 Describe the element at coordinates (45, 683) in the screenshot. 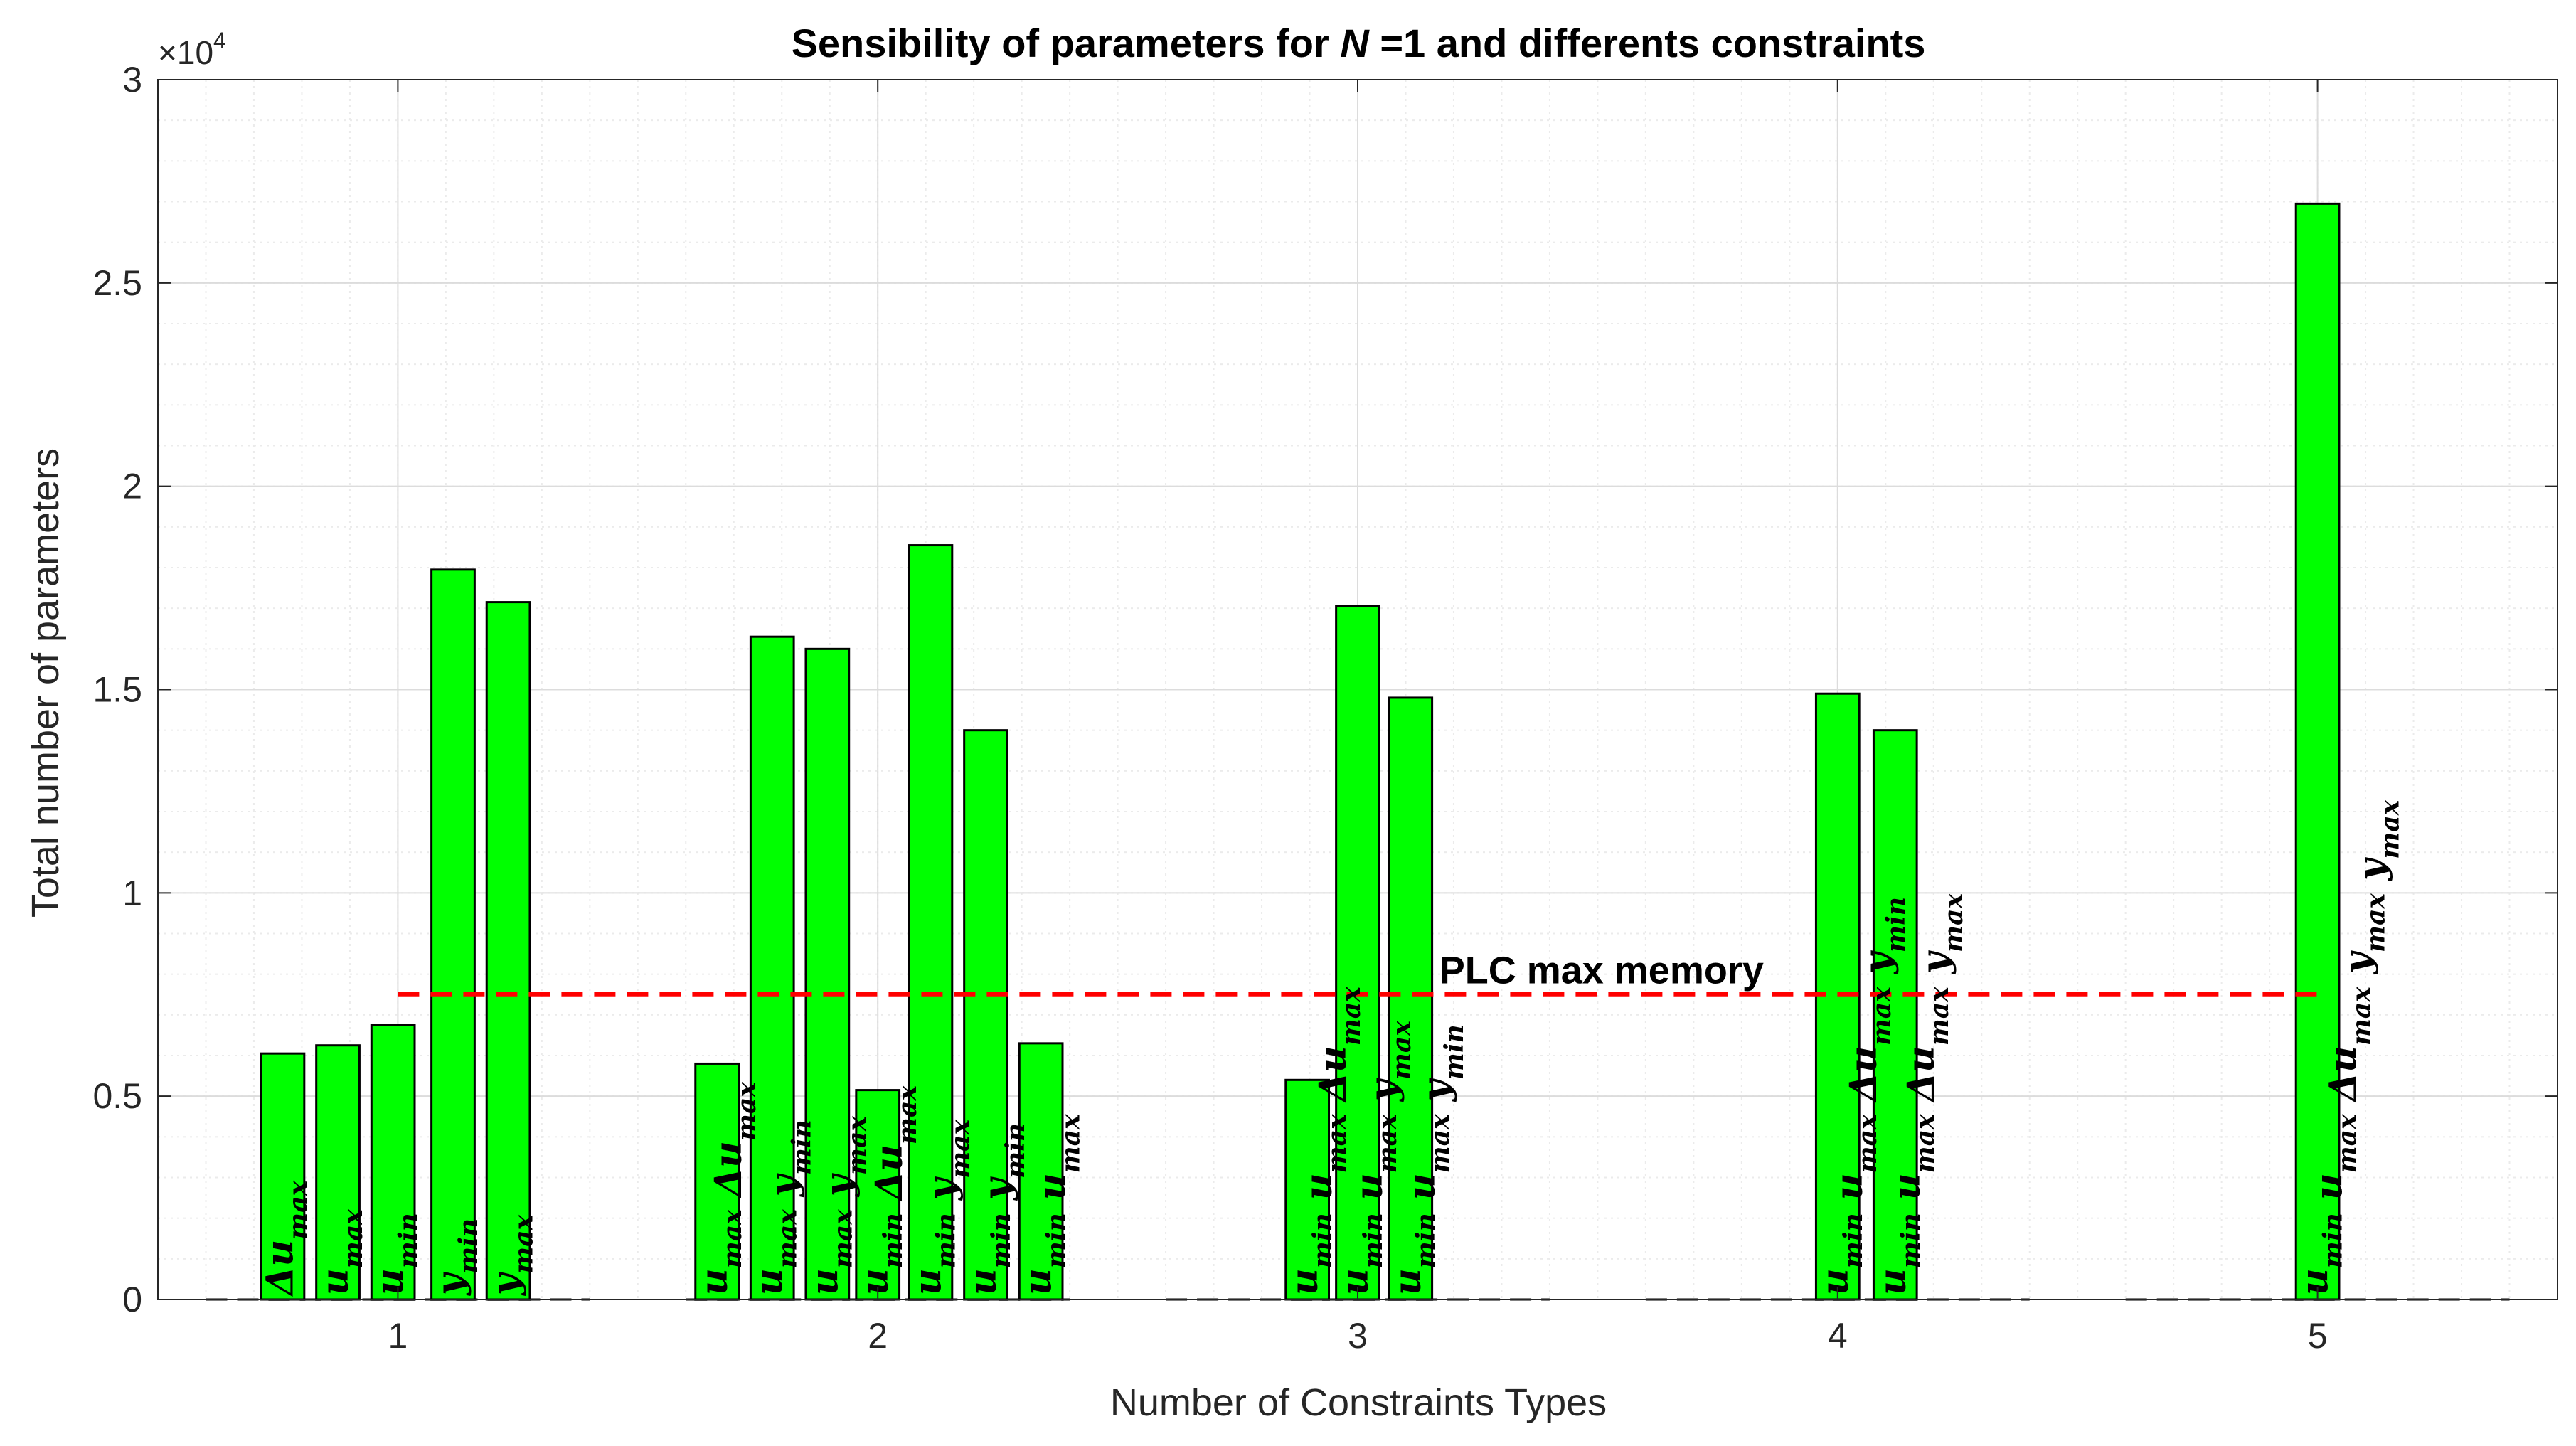

I see `y-axis-label: Total number of parameters` at that location.